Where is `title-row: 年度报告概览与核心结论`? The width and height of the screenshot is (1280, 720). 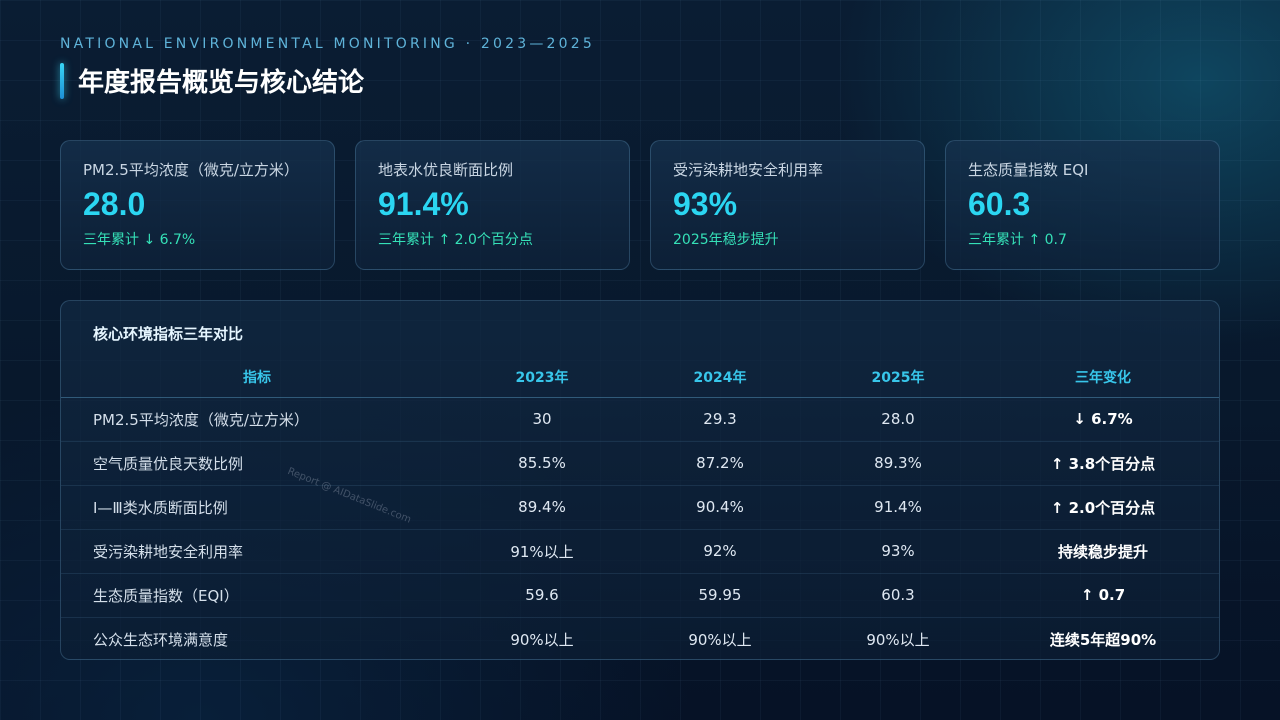
title-row: 年度报告概览与核心结论 is located at coordinates (327, 80).